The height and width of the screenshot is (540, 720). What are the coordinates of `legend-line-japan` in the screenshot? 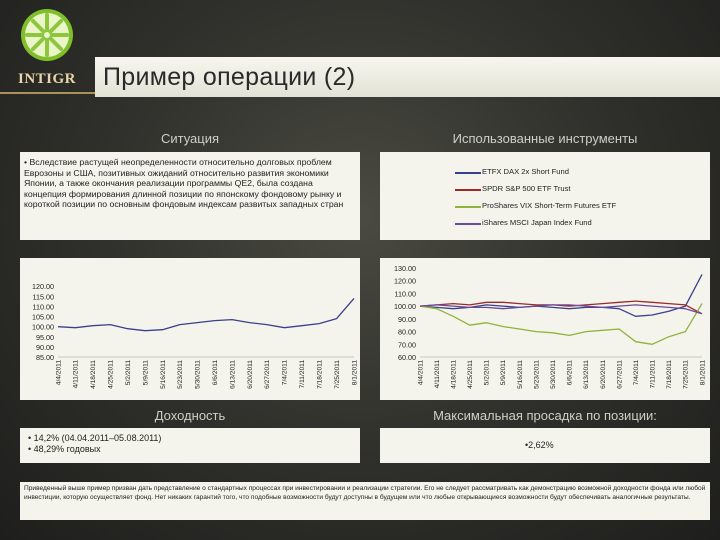 It's located at (468, 224).